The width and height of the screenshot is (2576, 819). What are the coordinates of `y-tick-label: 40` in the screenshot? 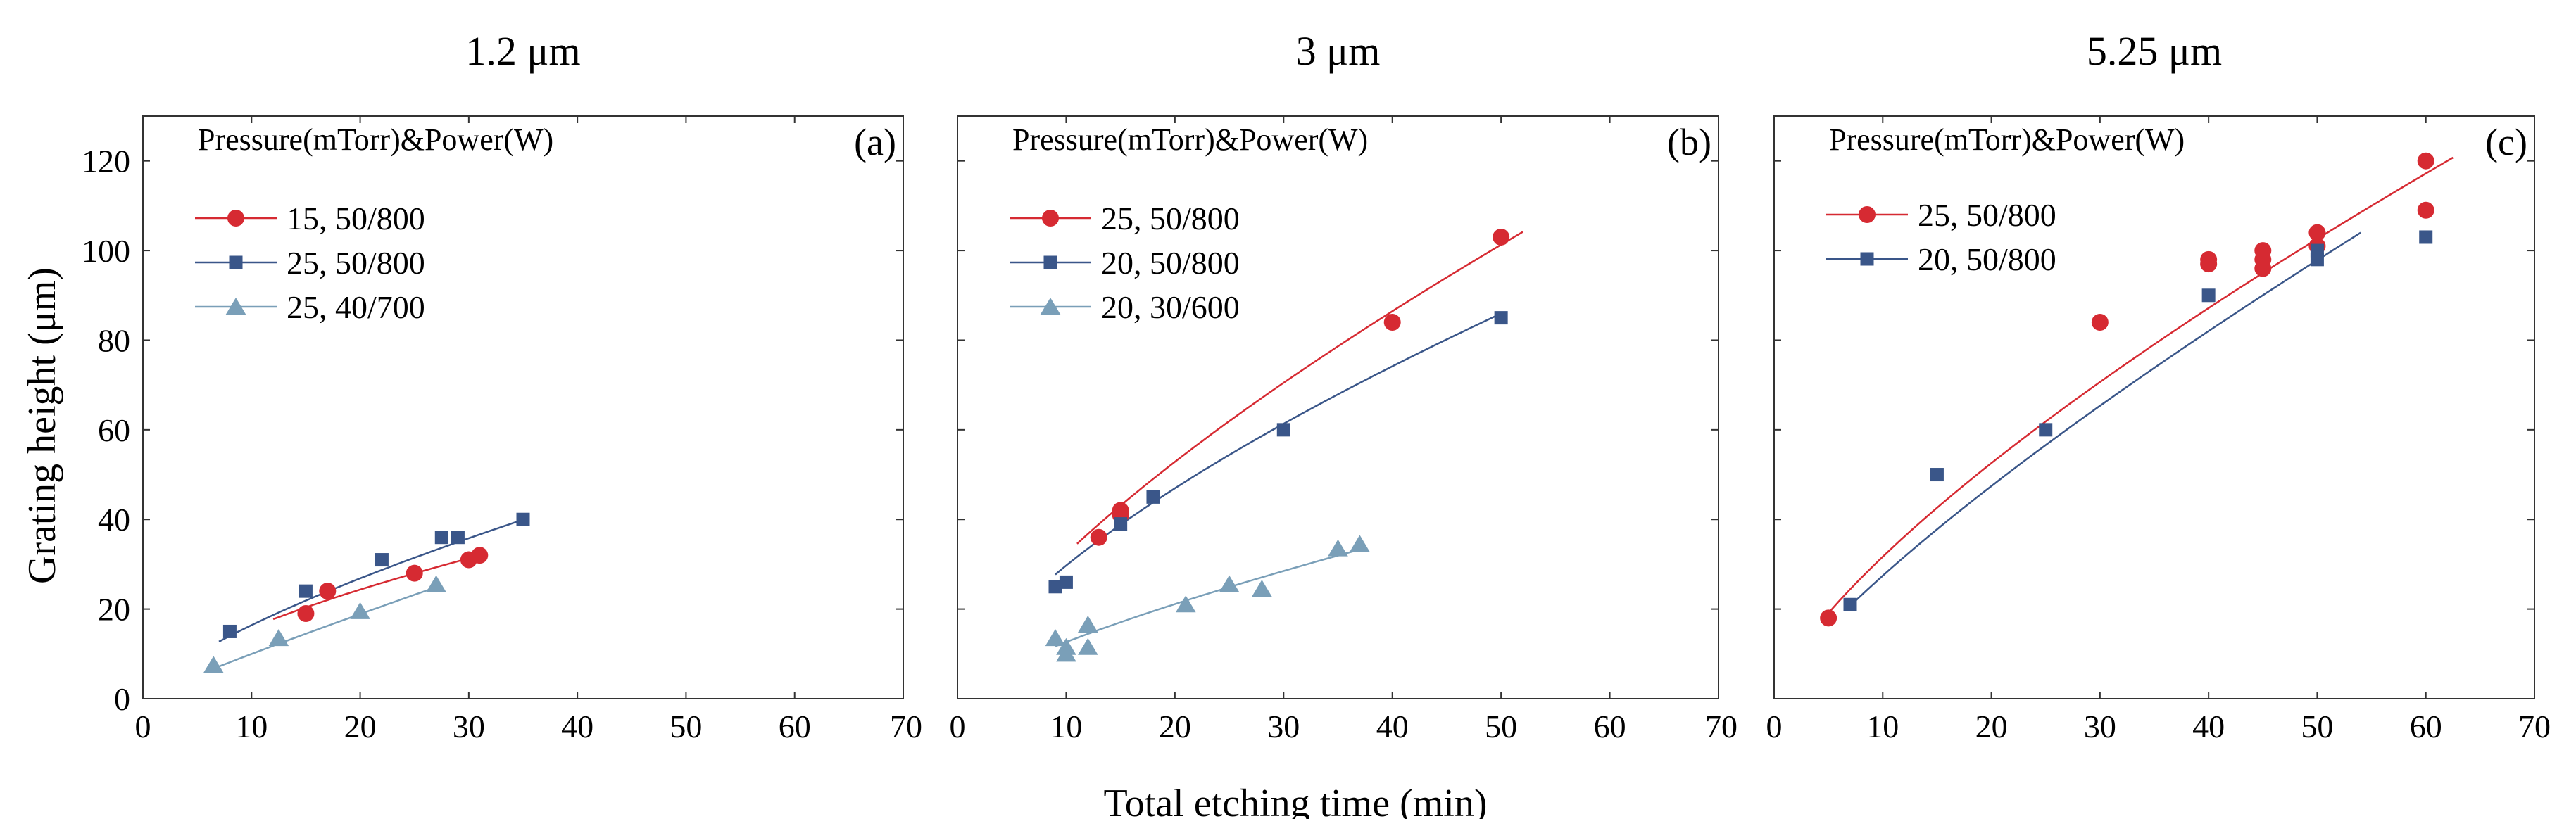 It's located at (114, 520).